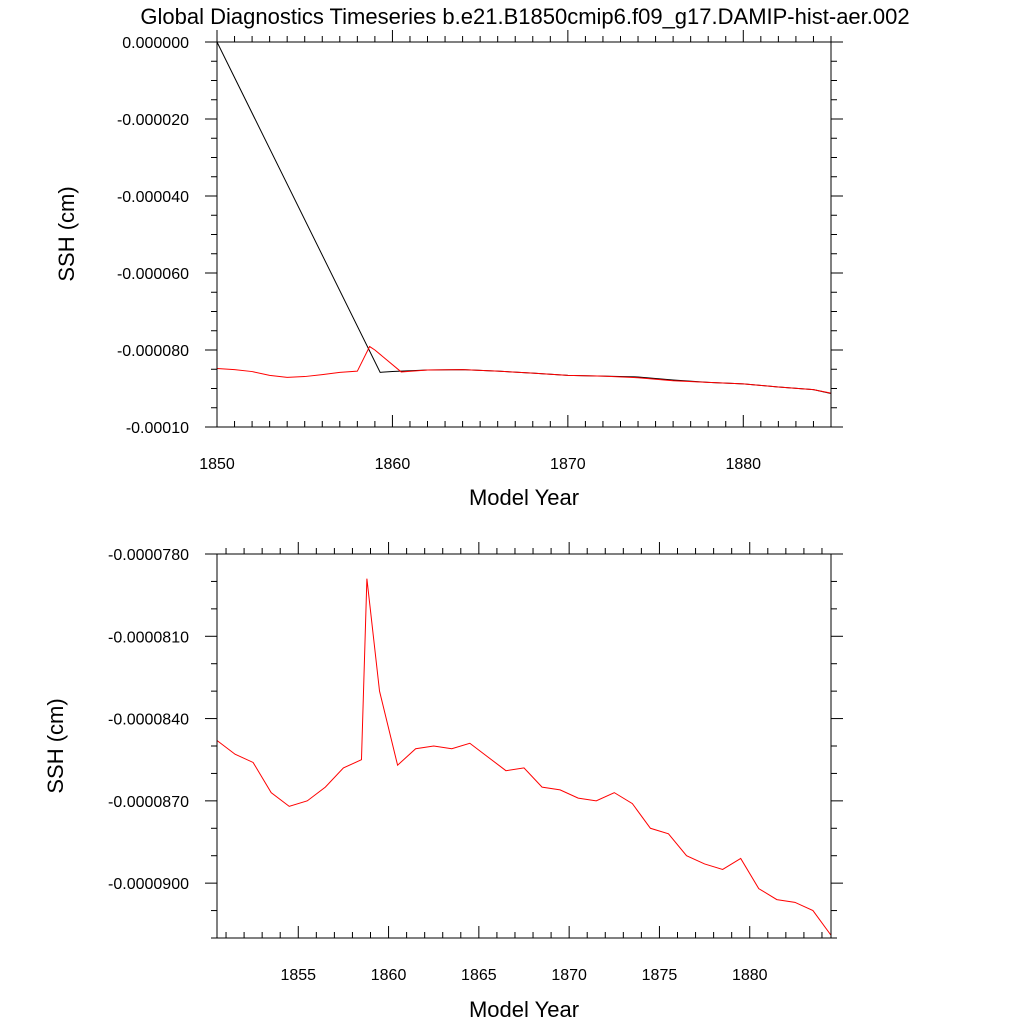  What do you see at coordinates (157, 428) in the screenshot?
I see `top-ytick-label: -0.00010` at bounding box center [157, 428].